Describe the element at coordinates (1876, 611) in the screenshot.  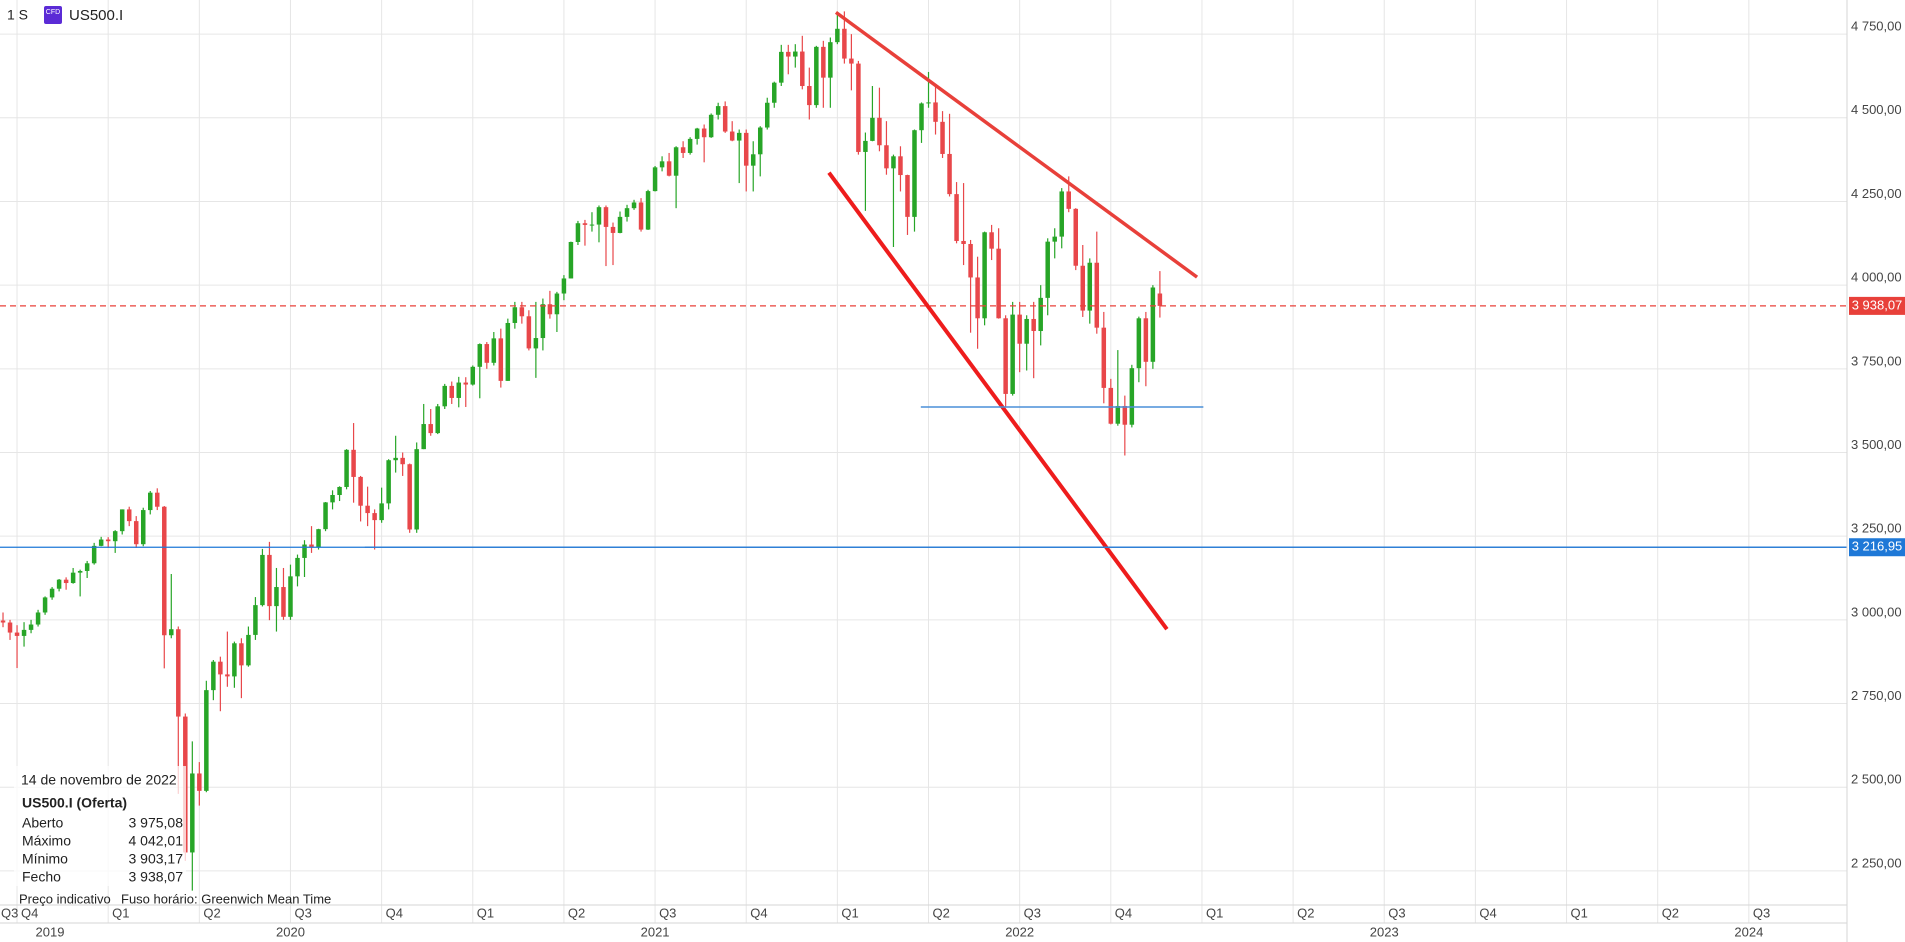
I see `y-tick-label: 3 000,00` at that location.